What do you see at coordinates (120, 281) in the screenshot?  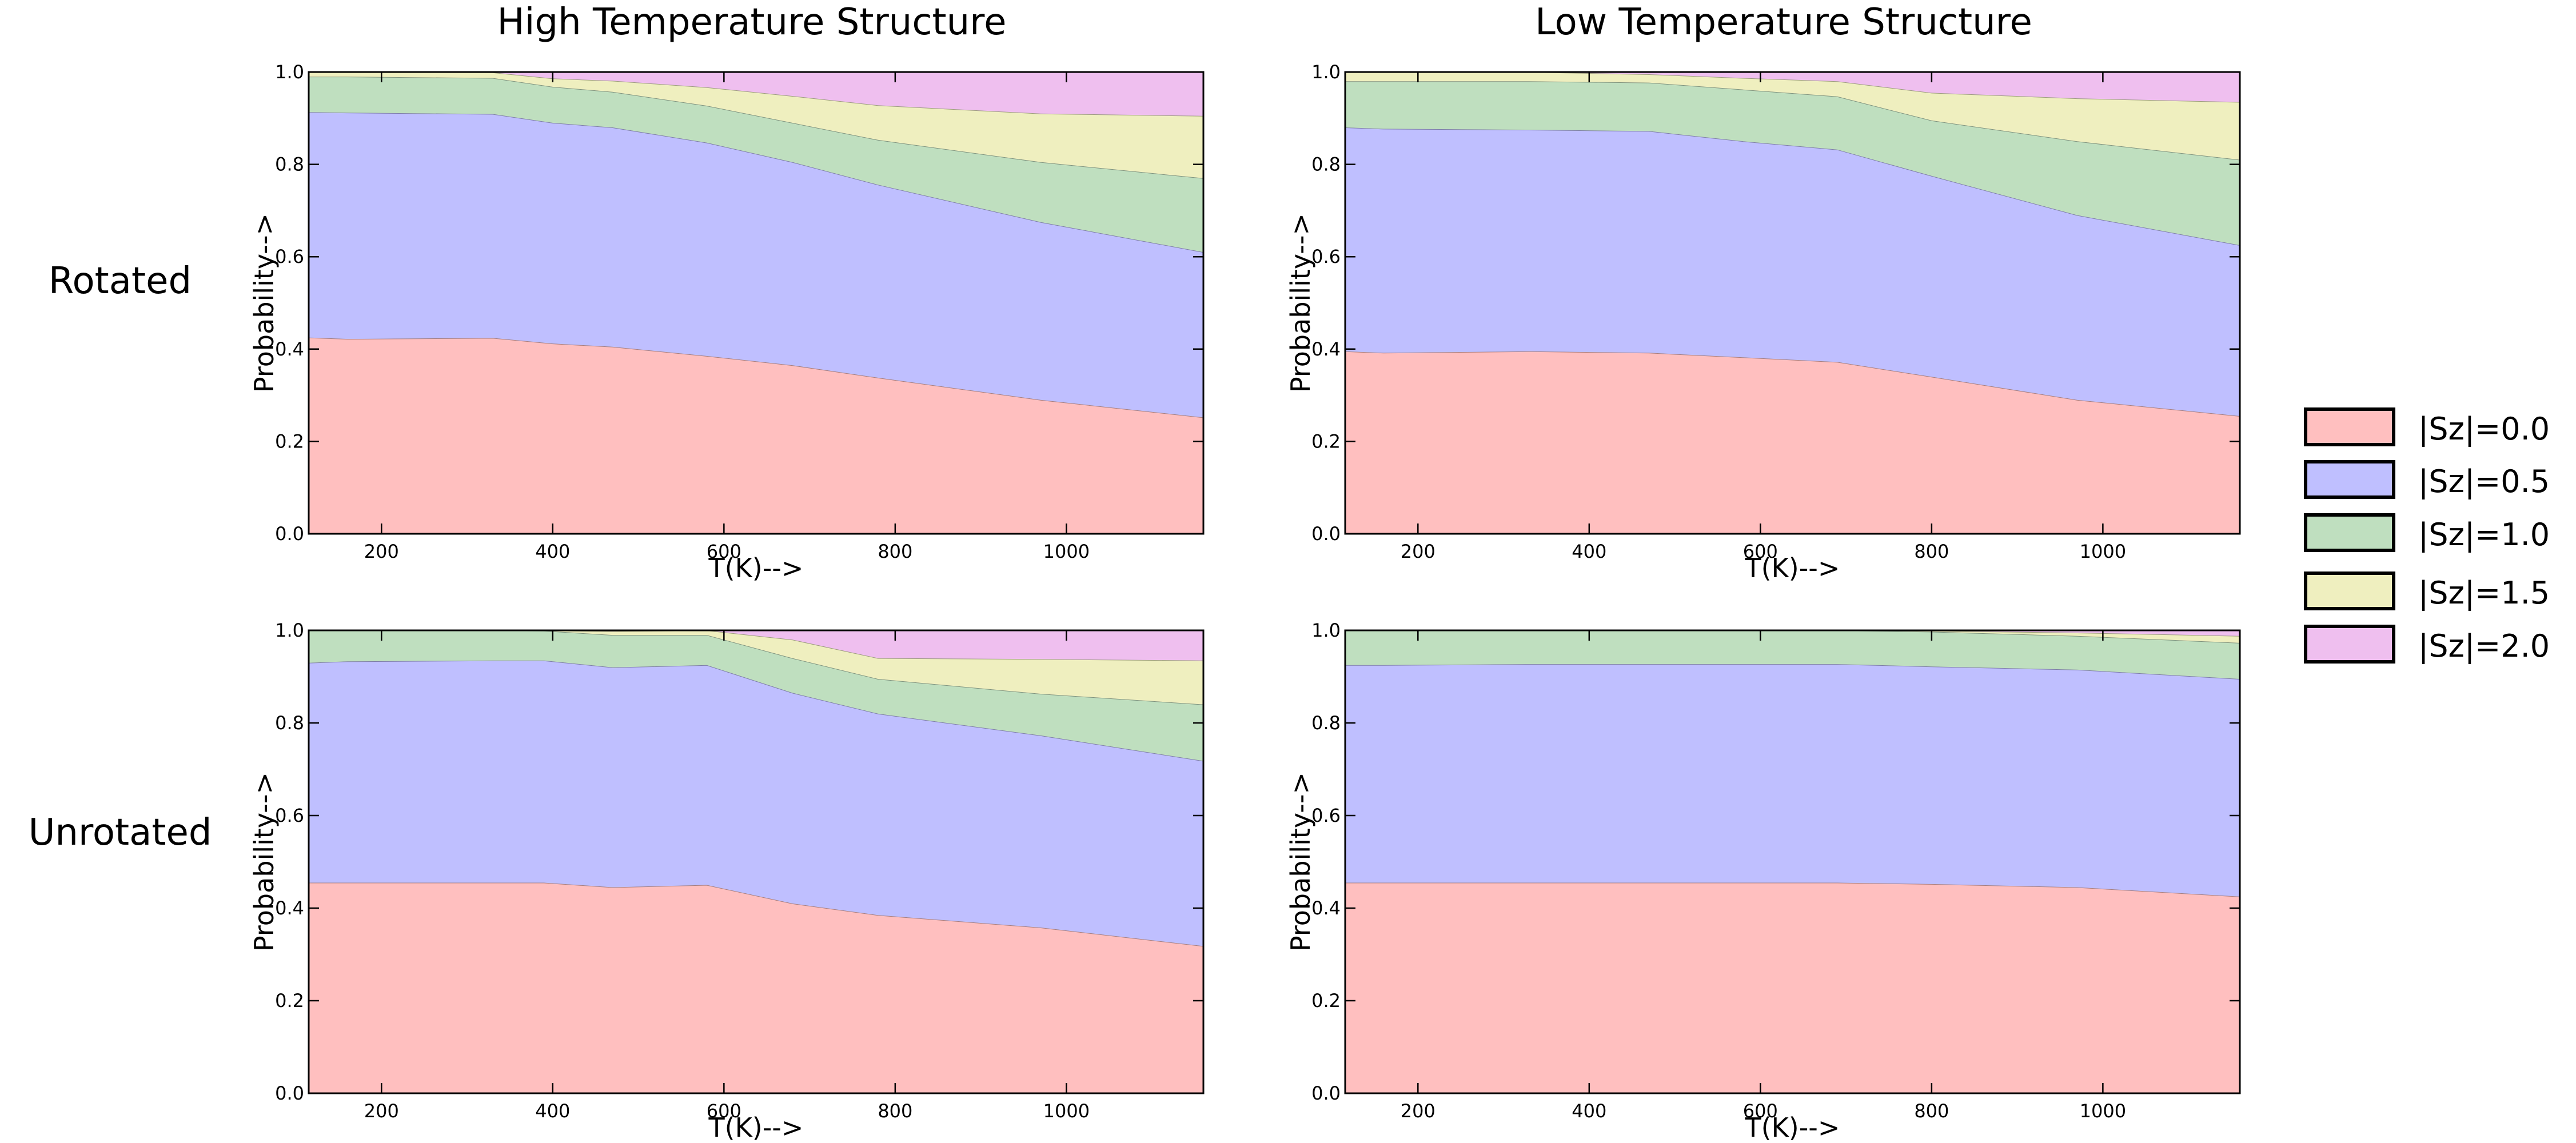 I see `row-label-rotated: Rotated` at bounding box center [120, 281].